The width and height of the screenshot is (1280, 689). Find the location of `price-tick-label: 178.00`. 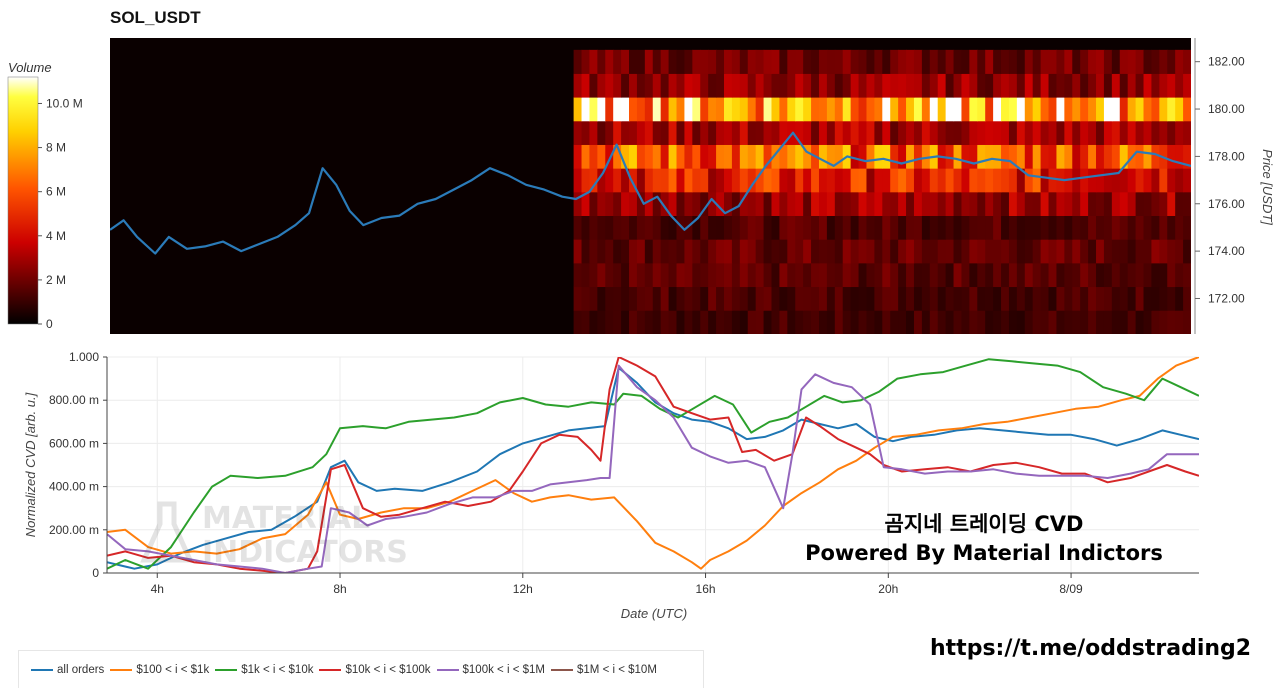

price-tick-label: 178.00 is located at coordinates (1226, 156).